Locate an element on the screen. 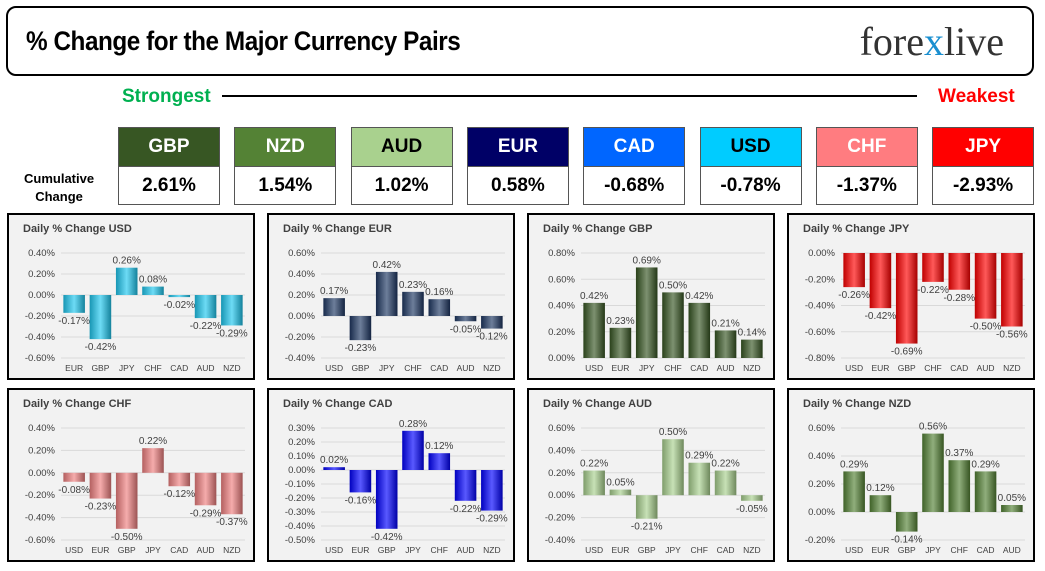 The width and height of the screenshot is (1045, 571). chart-title: Daily % Change USD is located at coordinates (77, 229).